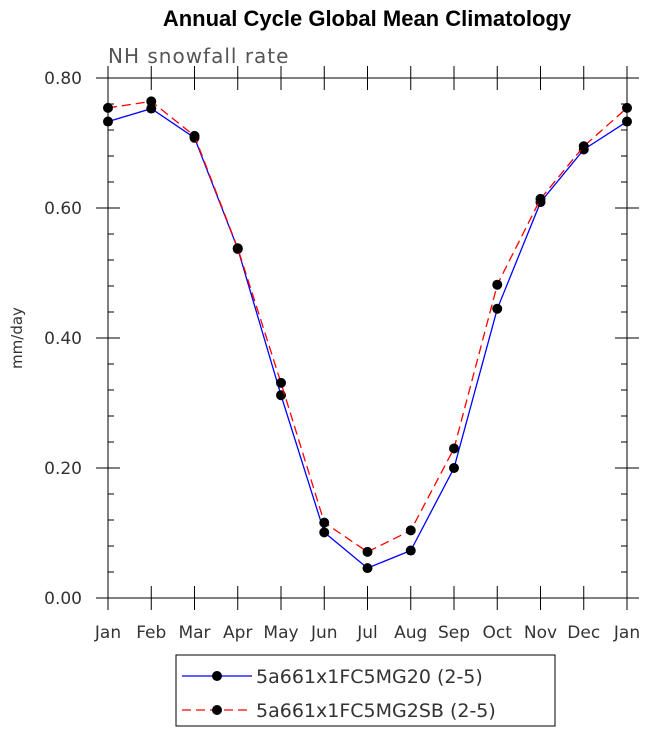  I want to click on legend-label: 5a661x1FC5MG20 (2-5), so click(369, 677).